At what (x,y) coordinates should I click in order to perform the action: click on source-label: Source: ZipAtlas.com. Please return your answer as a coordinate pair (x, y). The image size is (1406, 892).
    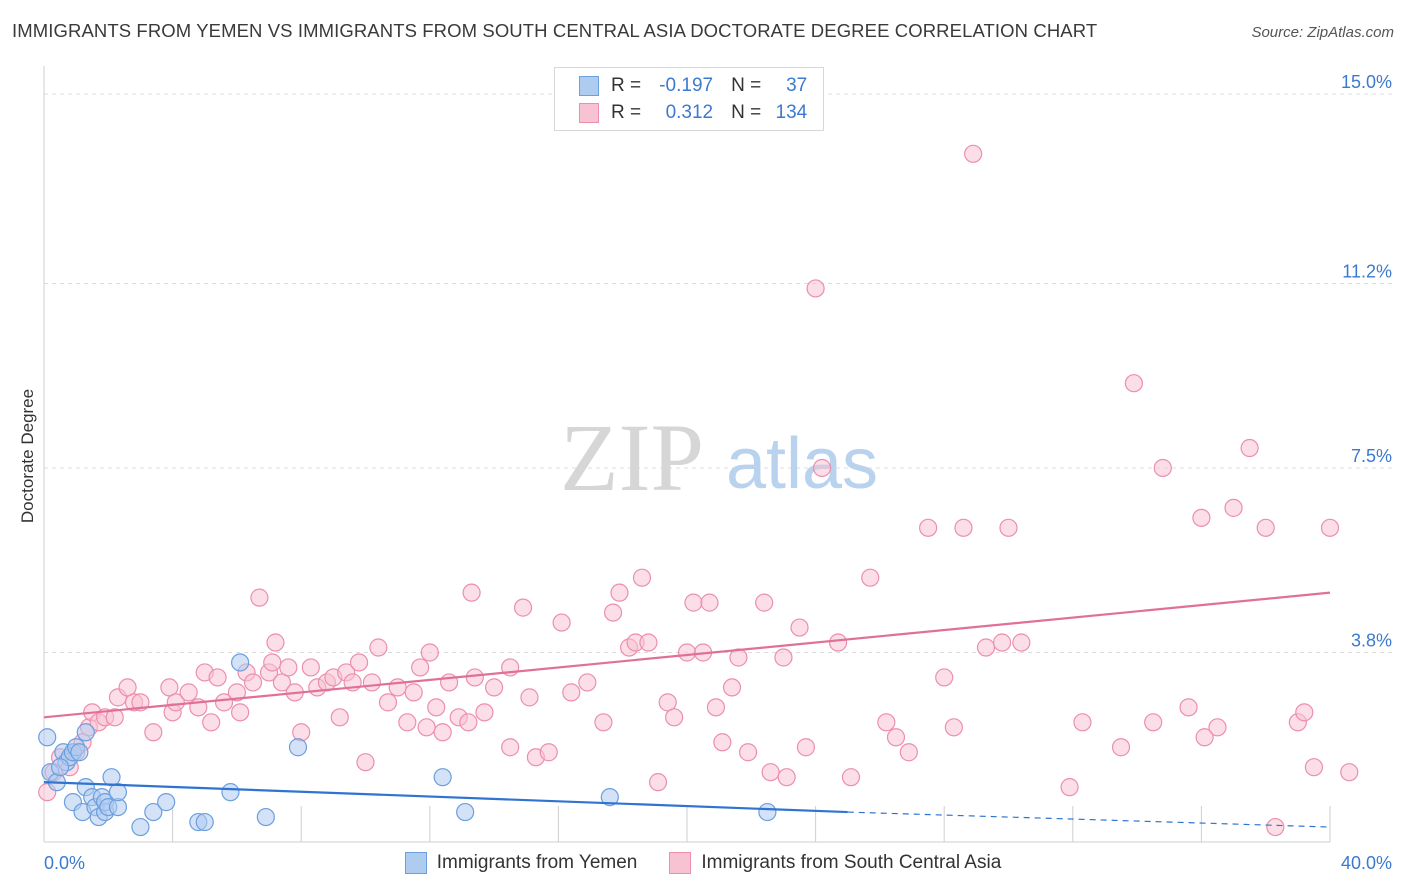
    Looking at the image, I should click on (1322, 32).